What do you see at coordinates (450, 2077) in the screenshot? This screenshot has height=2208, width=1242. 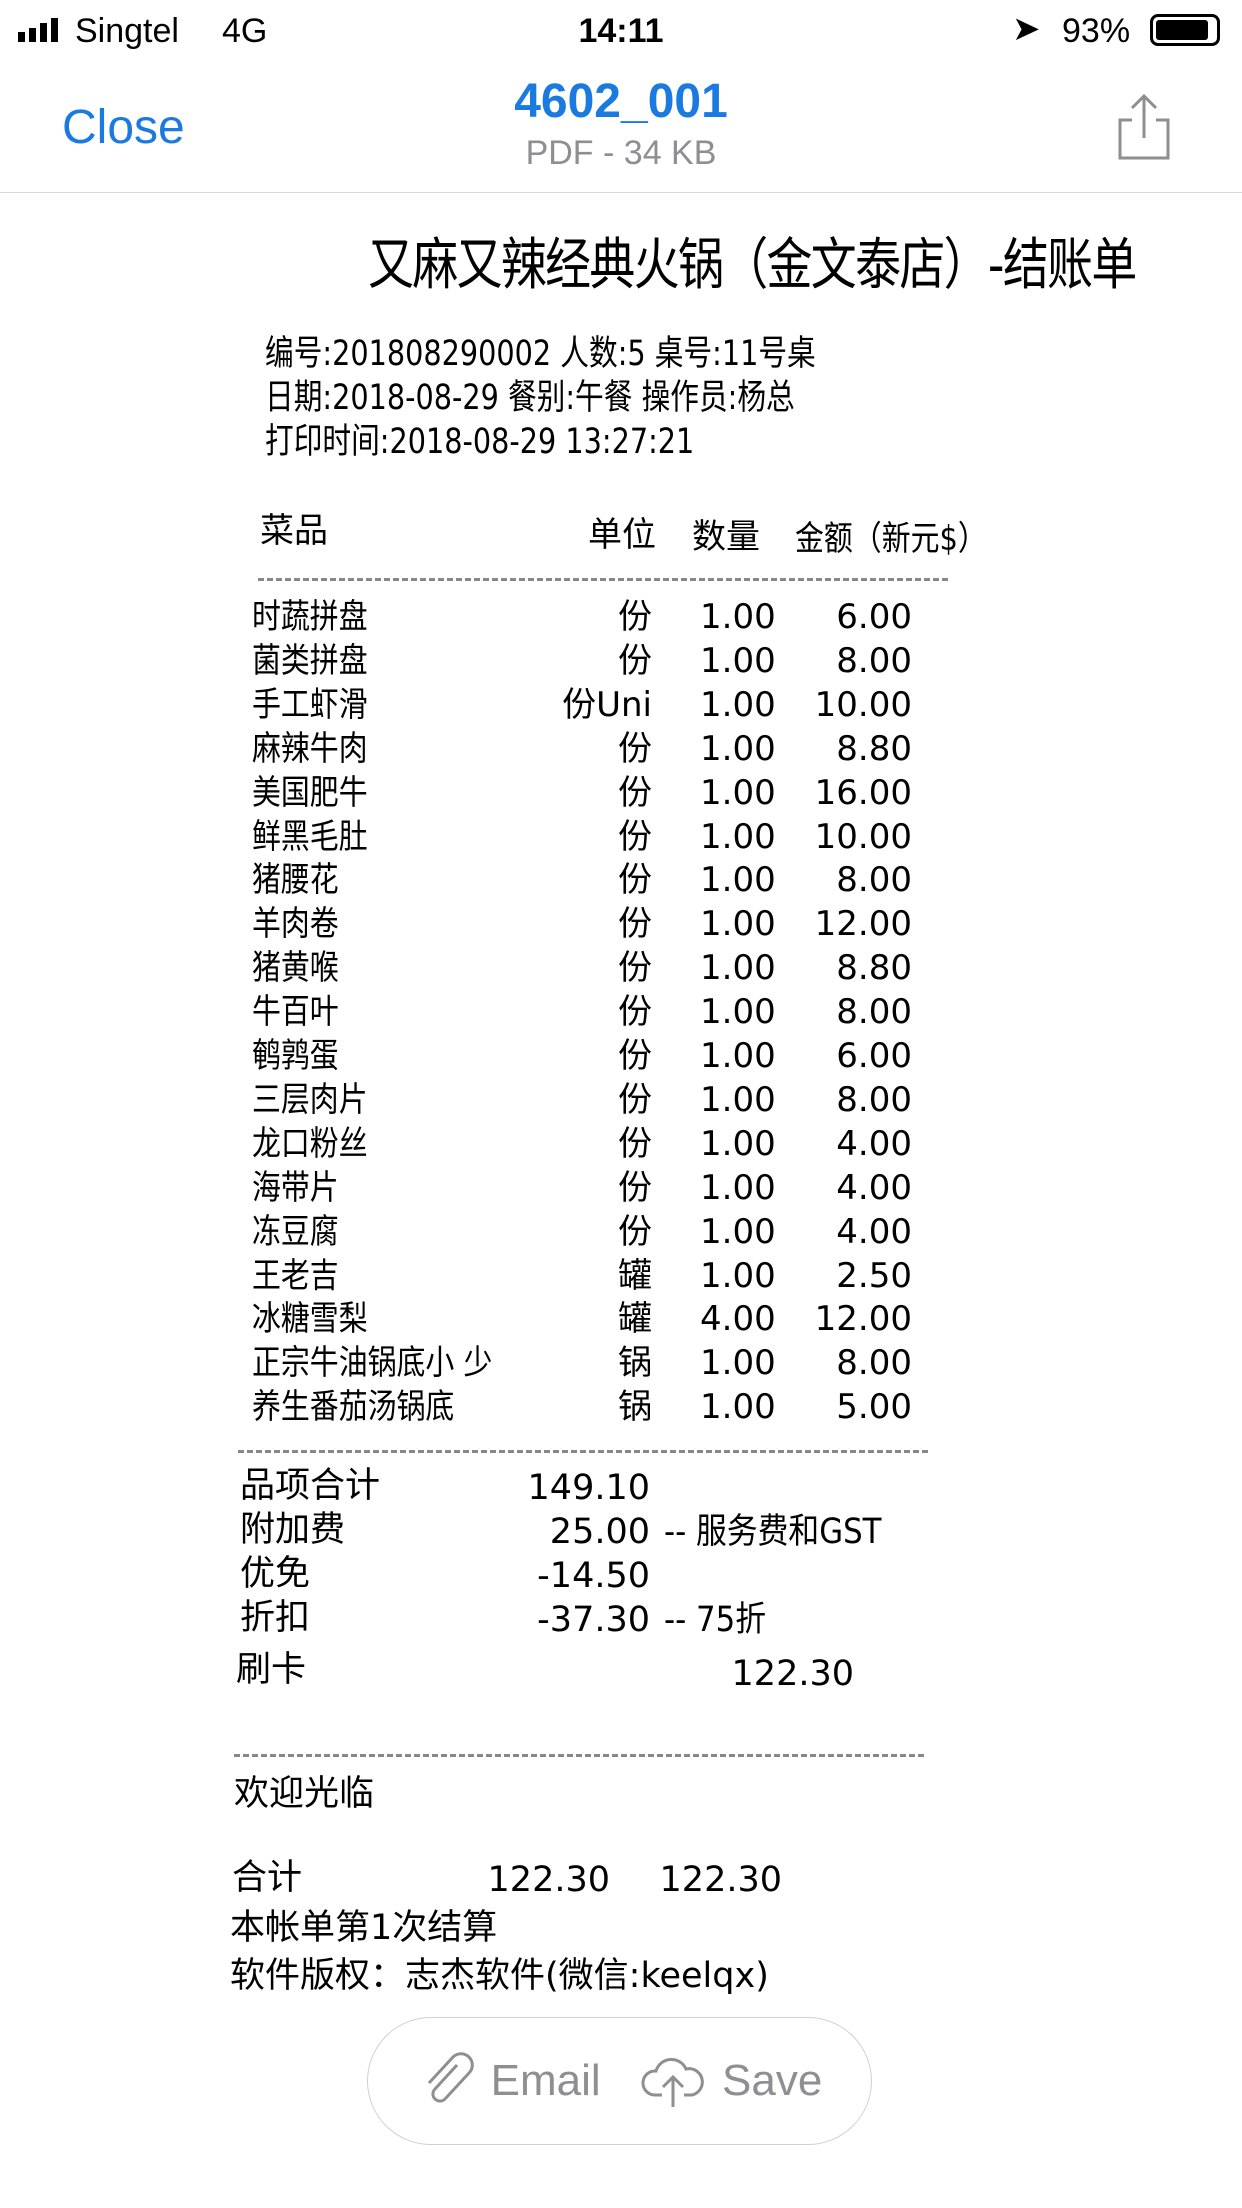 I see `paperclip-icon` at bounding box center [450, 2077].